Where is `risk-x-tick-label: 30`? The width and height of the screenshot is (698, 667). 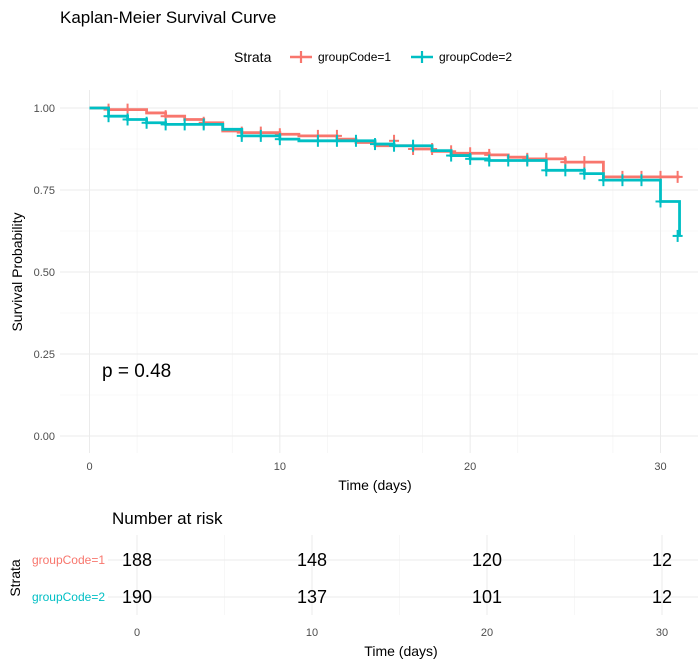
risk-x-tick-label: 30 is located at coordinates (662, 633).